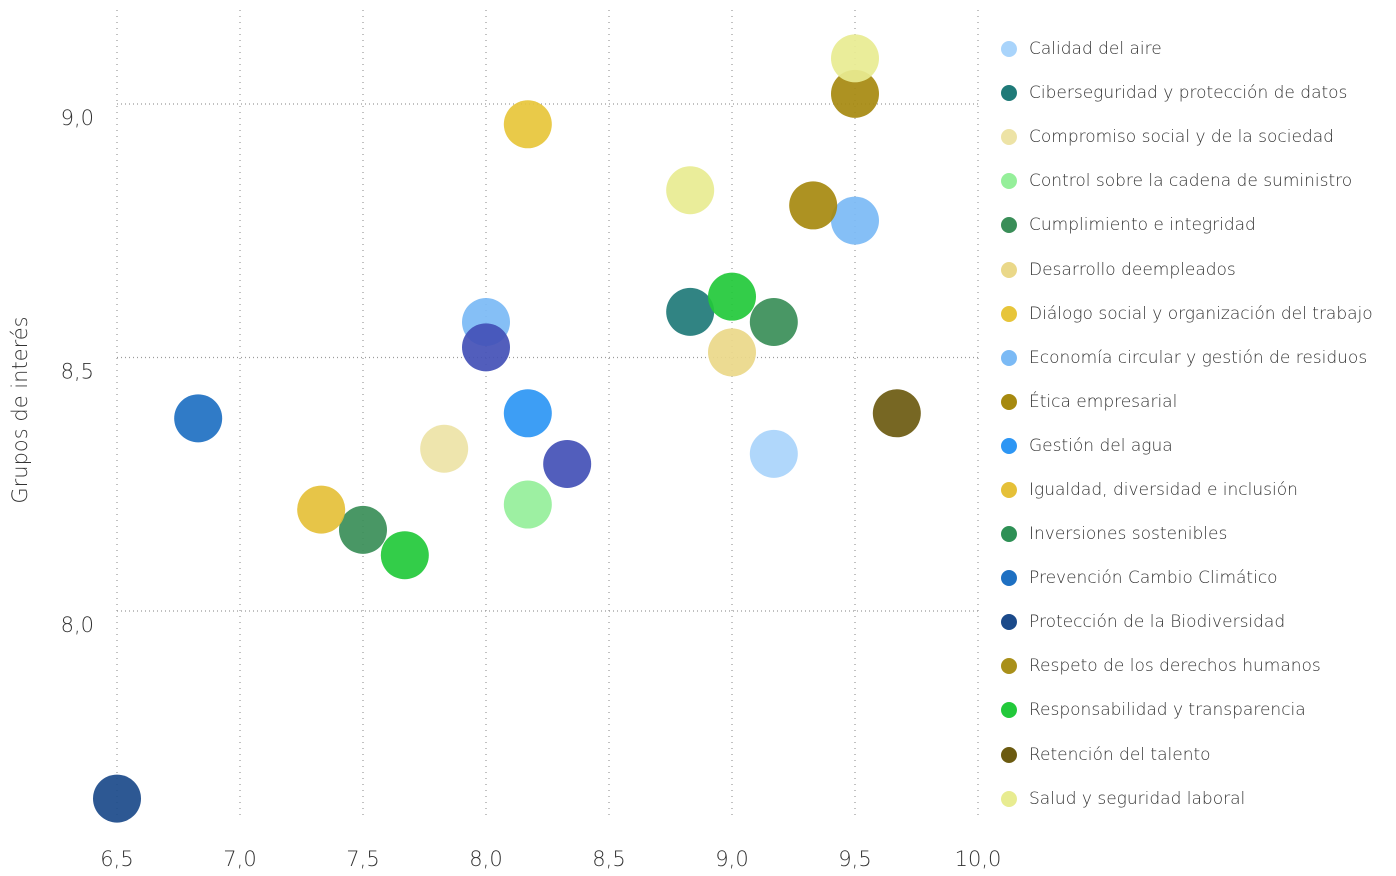 Image resolution: width=1396 pixels, height=876 pixels. I want to click on y-tick-label: 8,0, so click(77, 625).